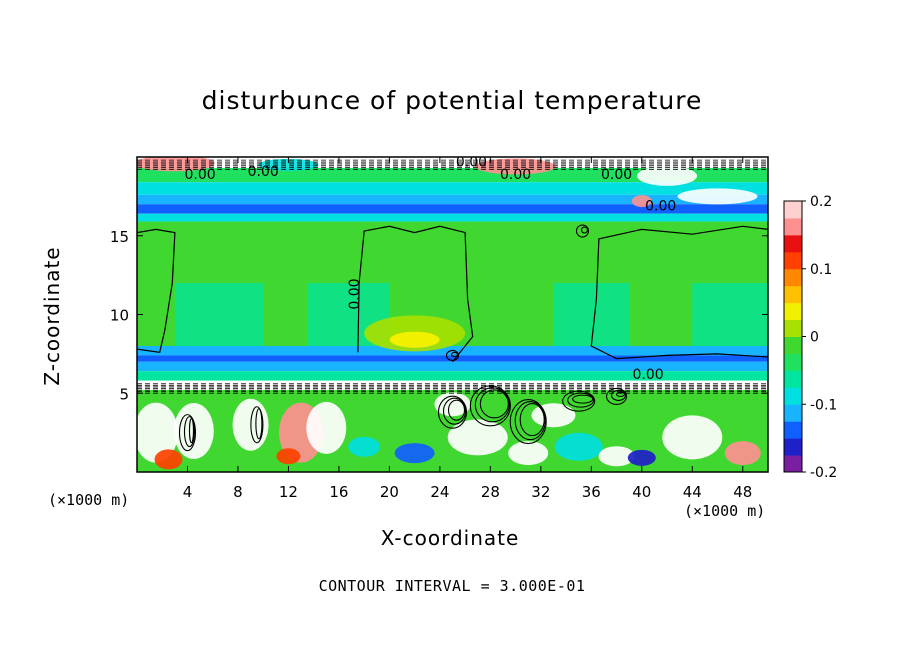 This screenshot has height=654, width=904. Describe the element at coordinates (52, 316) in the screenshot. I see `y-axis-label: Z-coordinate` at that location.